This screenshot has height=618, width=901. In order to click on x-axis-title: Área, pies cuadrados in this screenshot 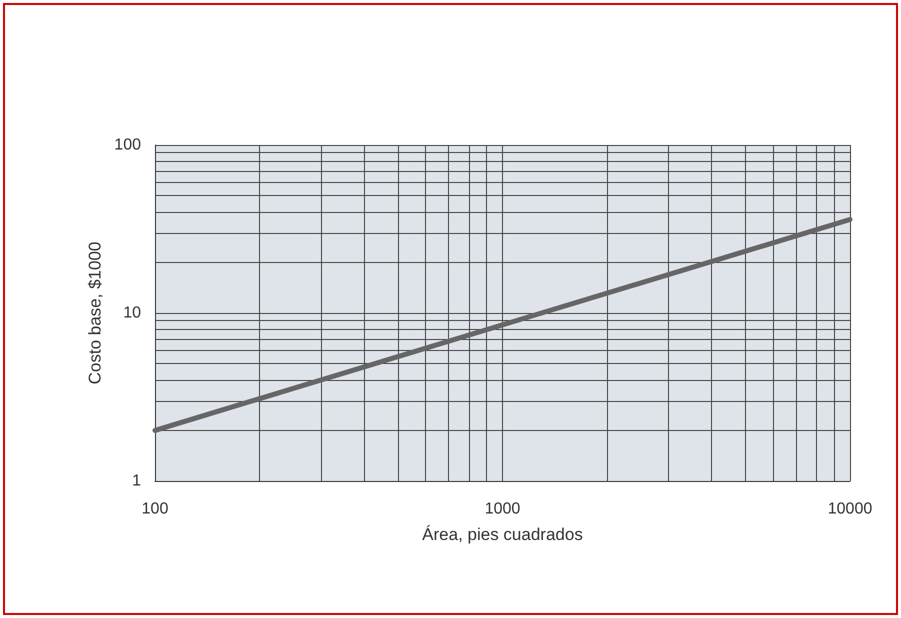, I will do `click(502, 534)`.